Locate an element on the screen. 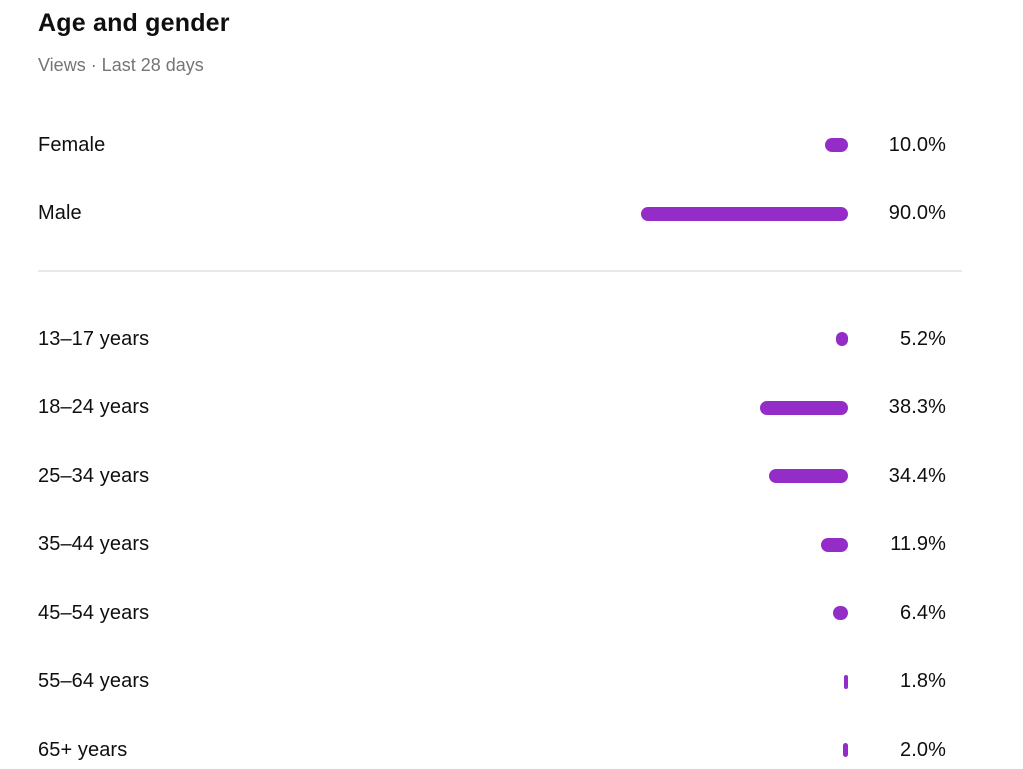 The image size is (1023, 769). category-label: 18–24 years is located at coordinates (94, 407).